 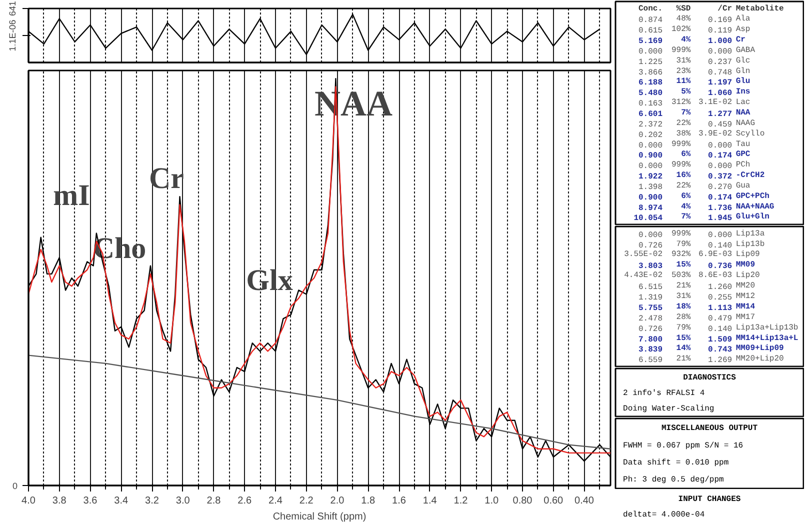 I want to click on text: 6.601, so click(x=650, y=114).